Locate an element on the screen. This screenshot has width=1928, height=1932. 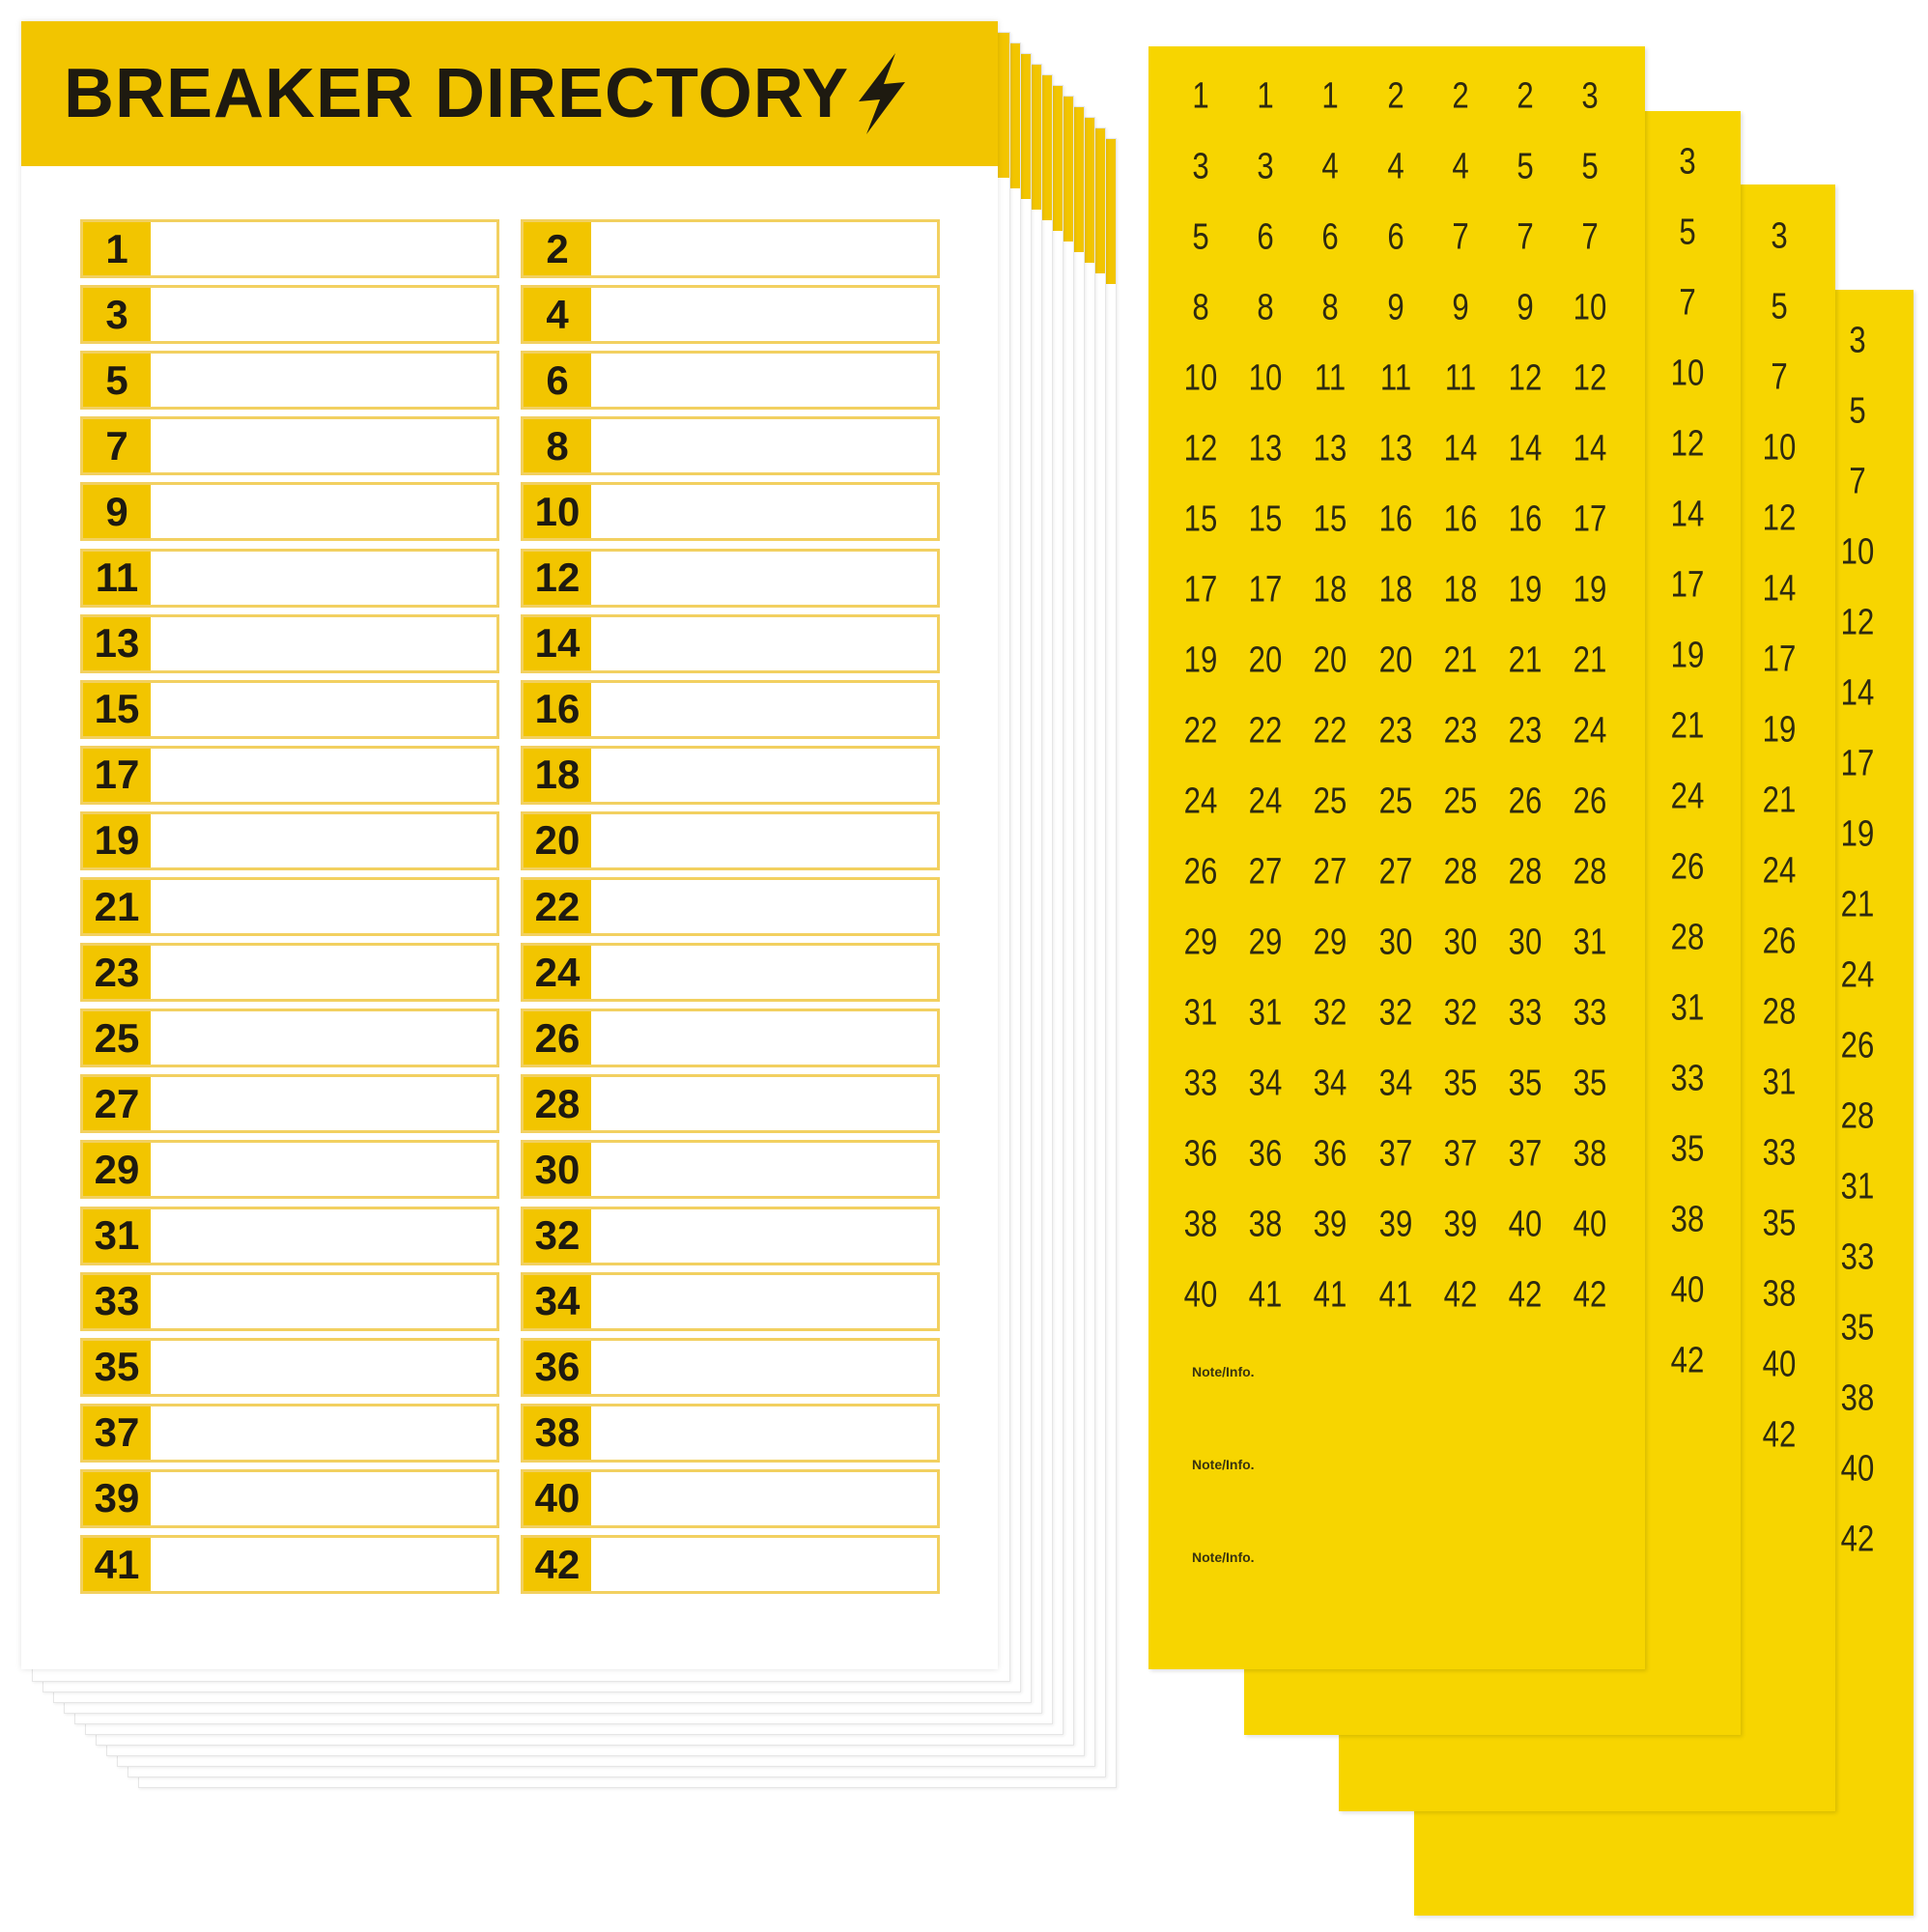
number-sticker: 19 is located at coordinates (1201, 660).